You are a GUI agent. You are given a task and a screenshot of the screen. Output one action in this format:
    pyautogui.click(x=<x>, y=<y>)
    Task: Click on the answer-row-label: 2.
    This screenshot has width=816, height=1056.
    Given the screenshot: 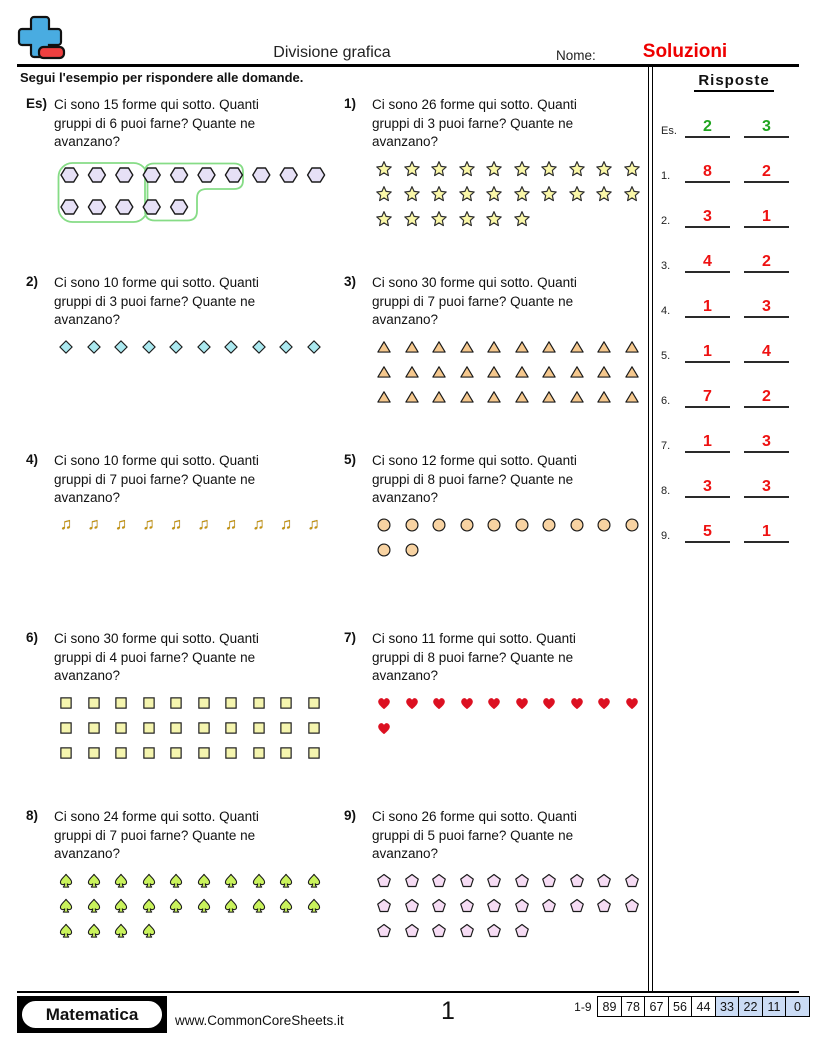 What is the action you would take?
    pyautogui.click(x=666, y=221)
    